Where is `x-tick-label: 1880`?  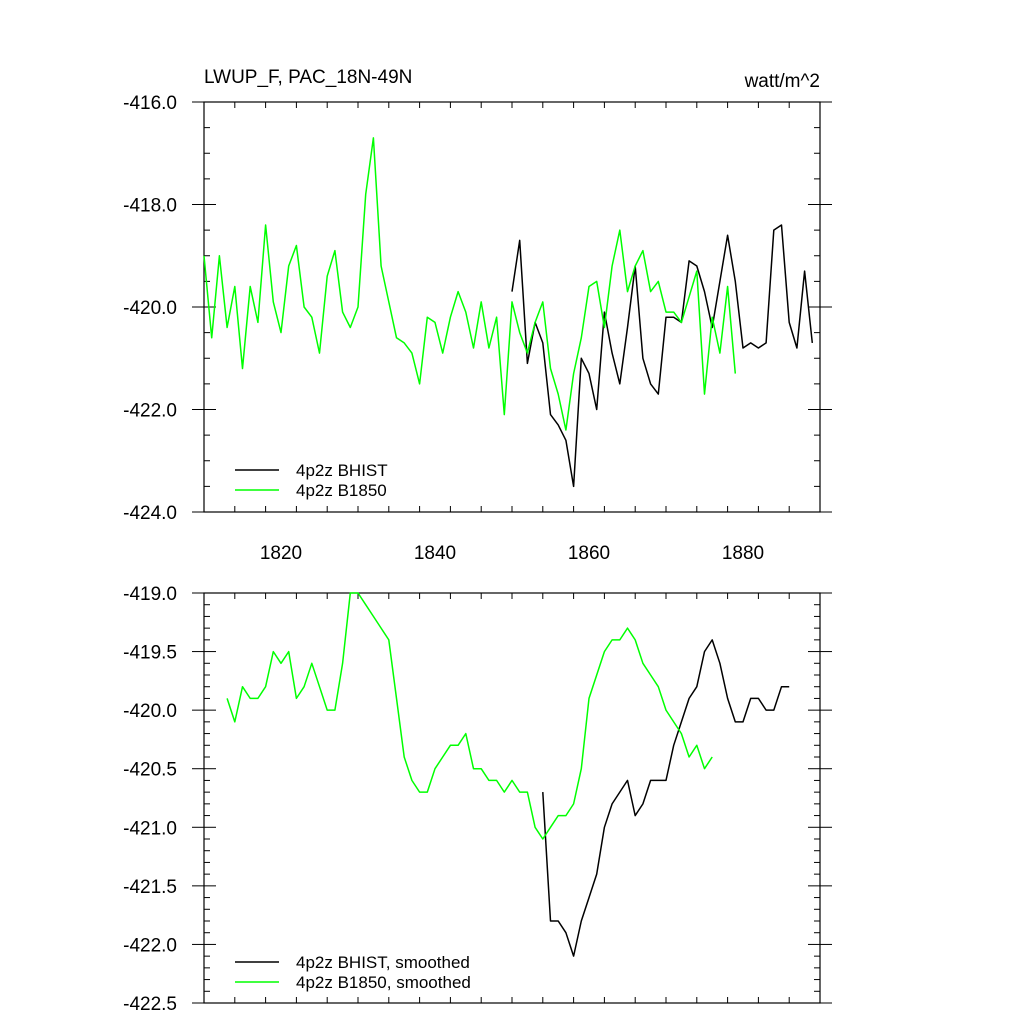 x-tick-label: 1880 is located at coordinates (743, 553).